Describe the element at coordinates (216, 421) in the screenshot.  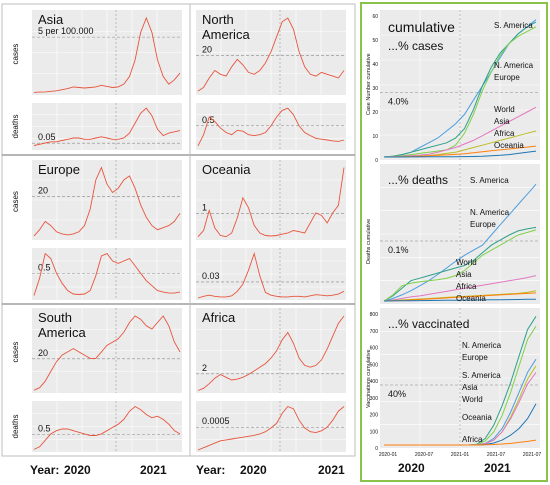
I see `deaths-scale-label: 0.0005` at that location.